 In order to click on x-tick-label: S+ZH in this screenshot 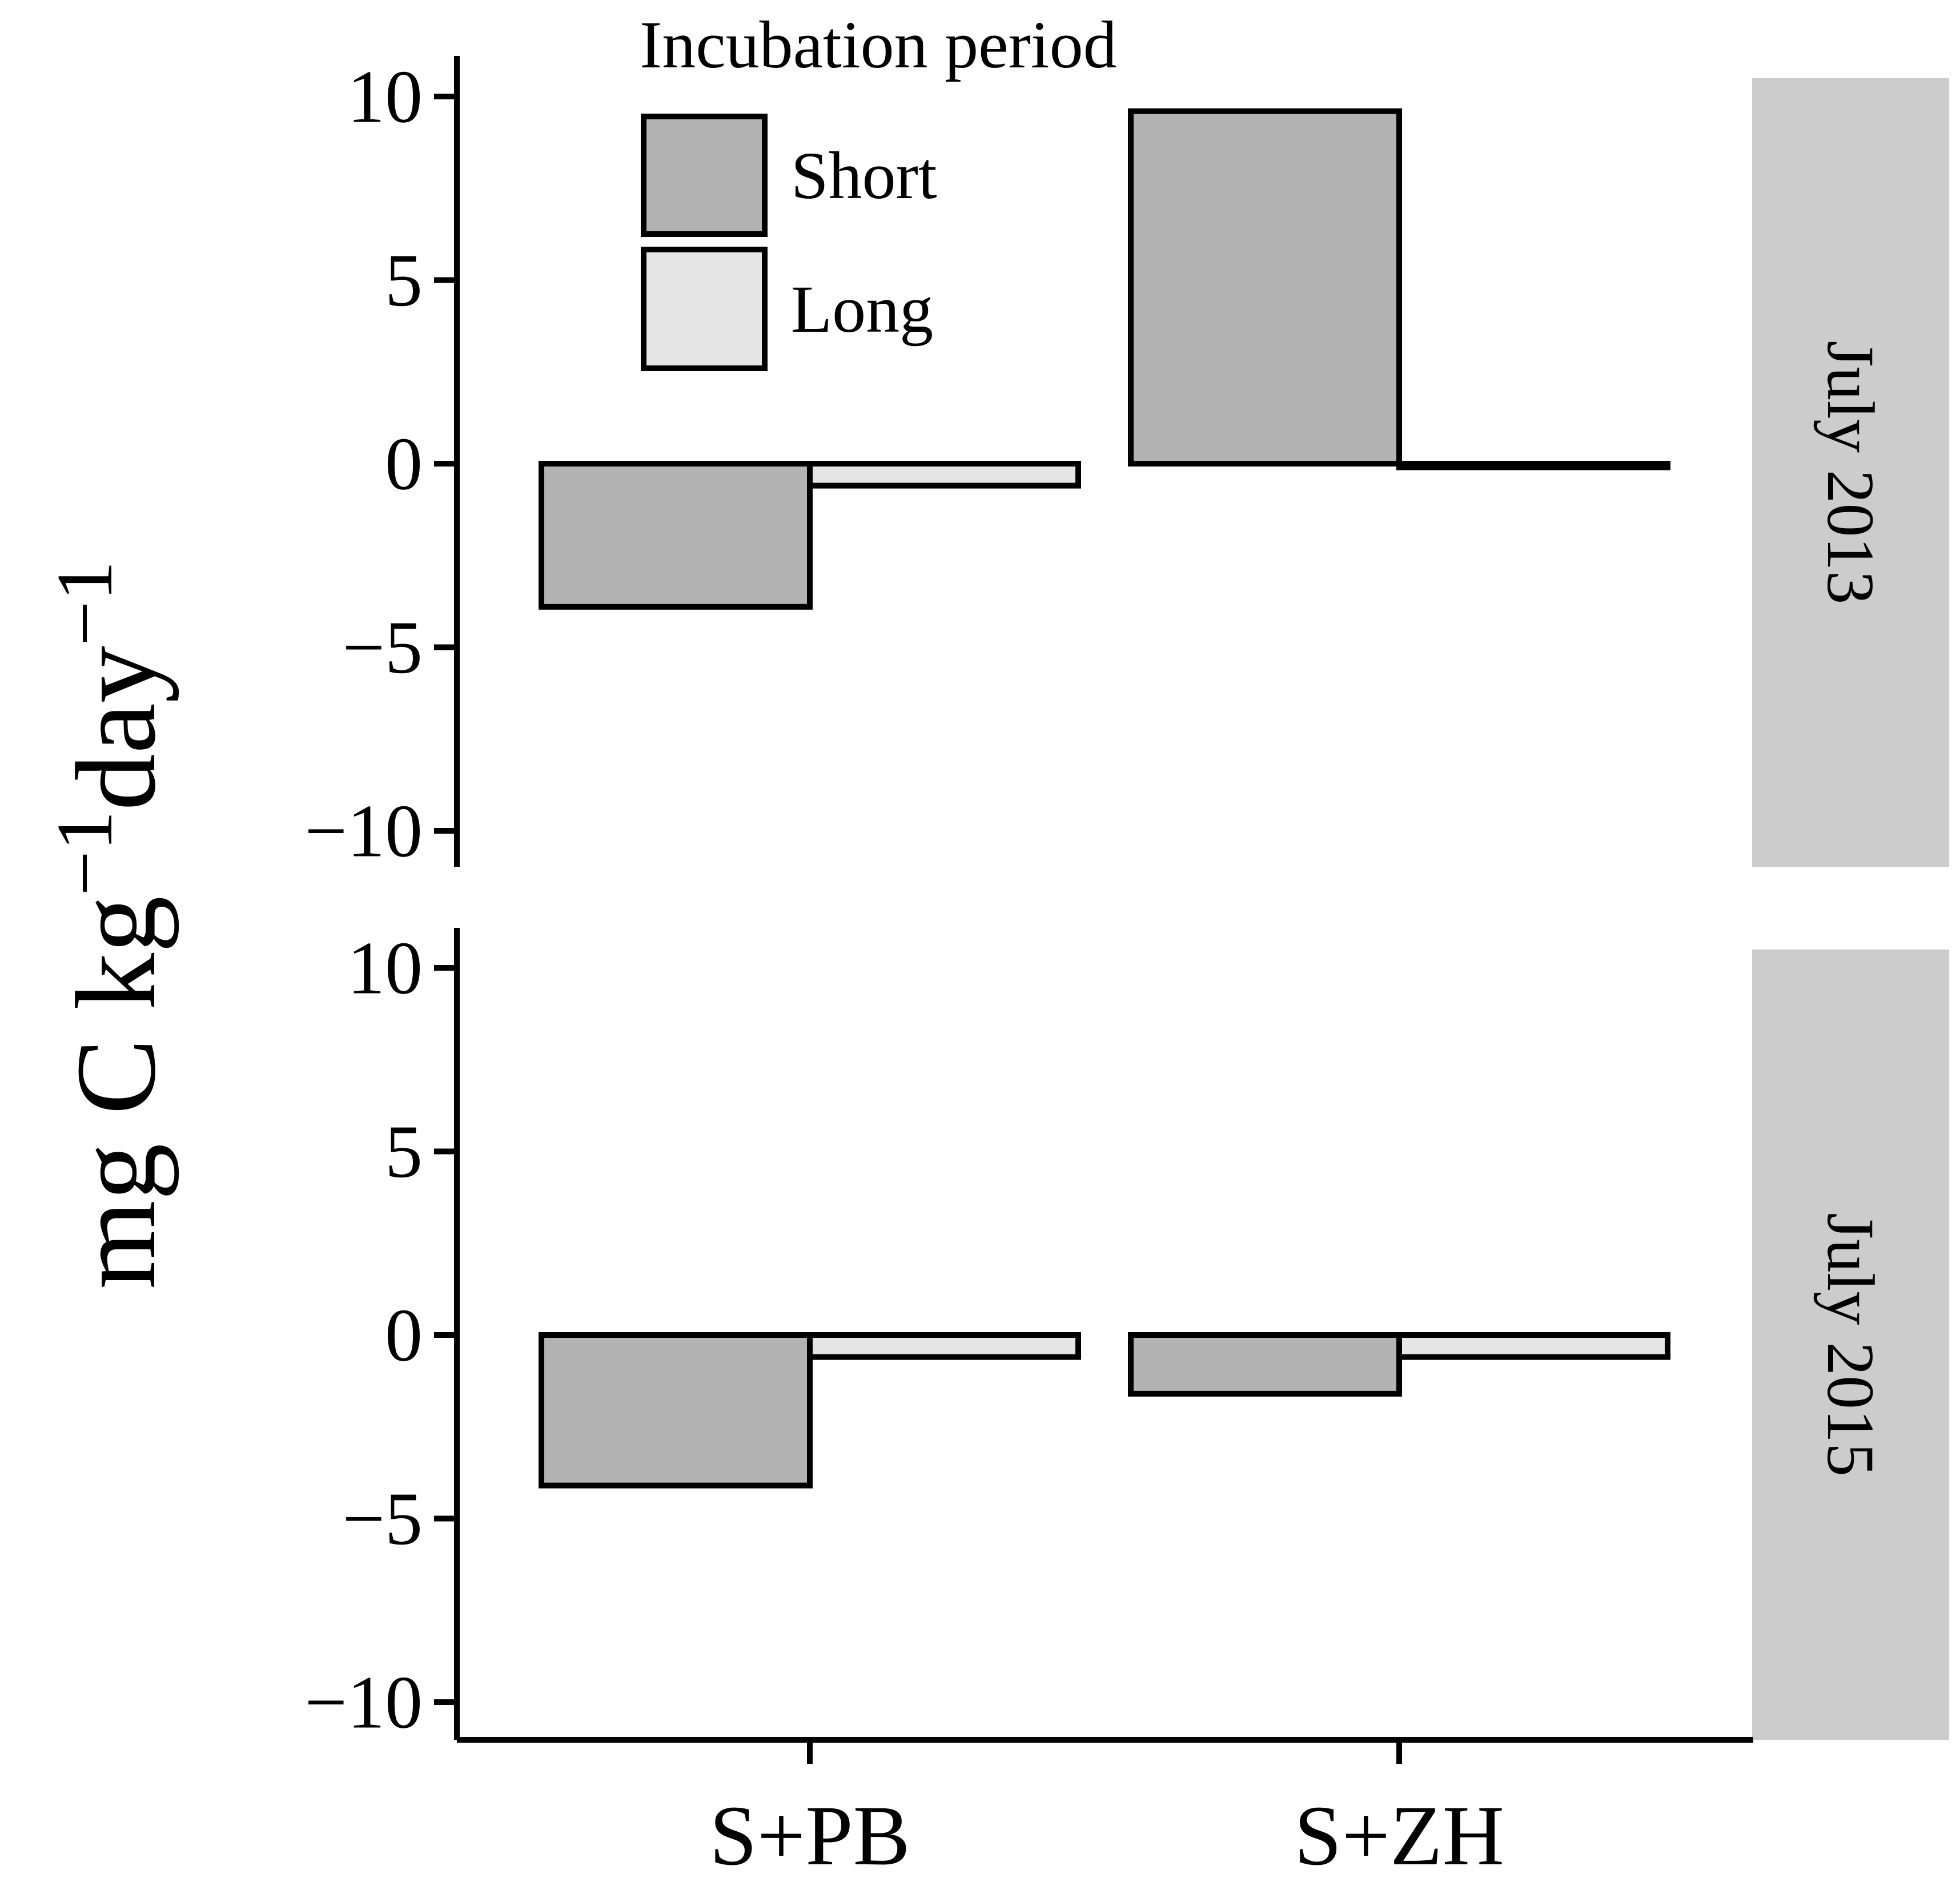, I will do `click(1399, 1834)`.